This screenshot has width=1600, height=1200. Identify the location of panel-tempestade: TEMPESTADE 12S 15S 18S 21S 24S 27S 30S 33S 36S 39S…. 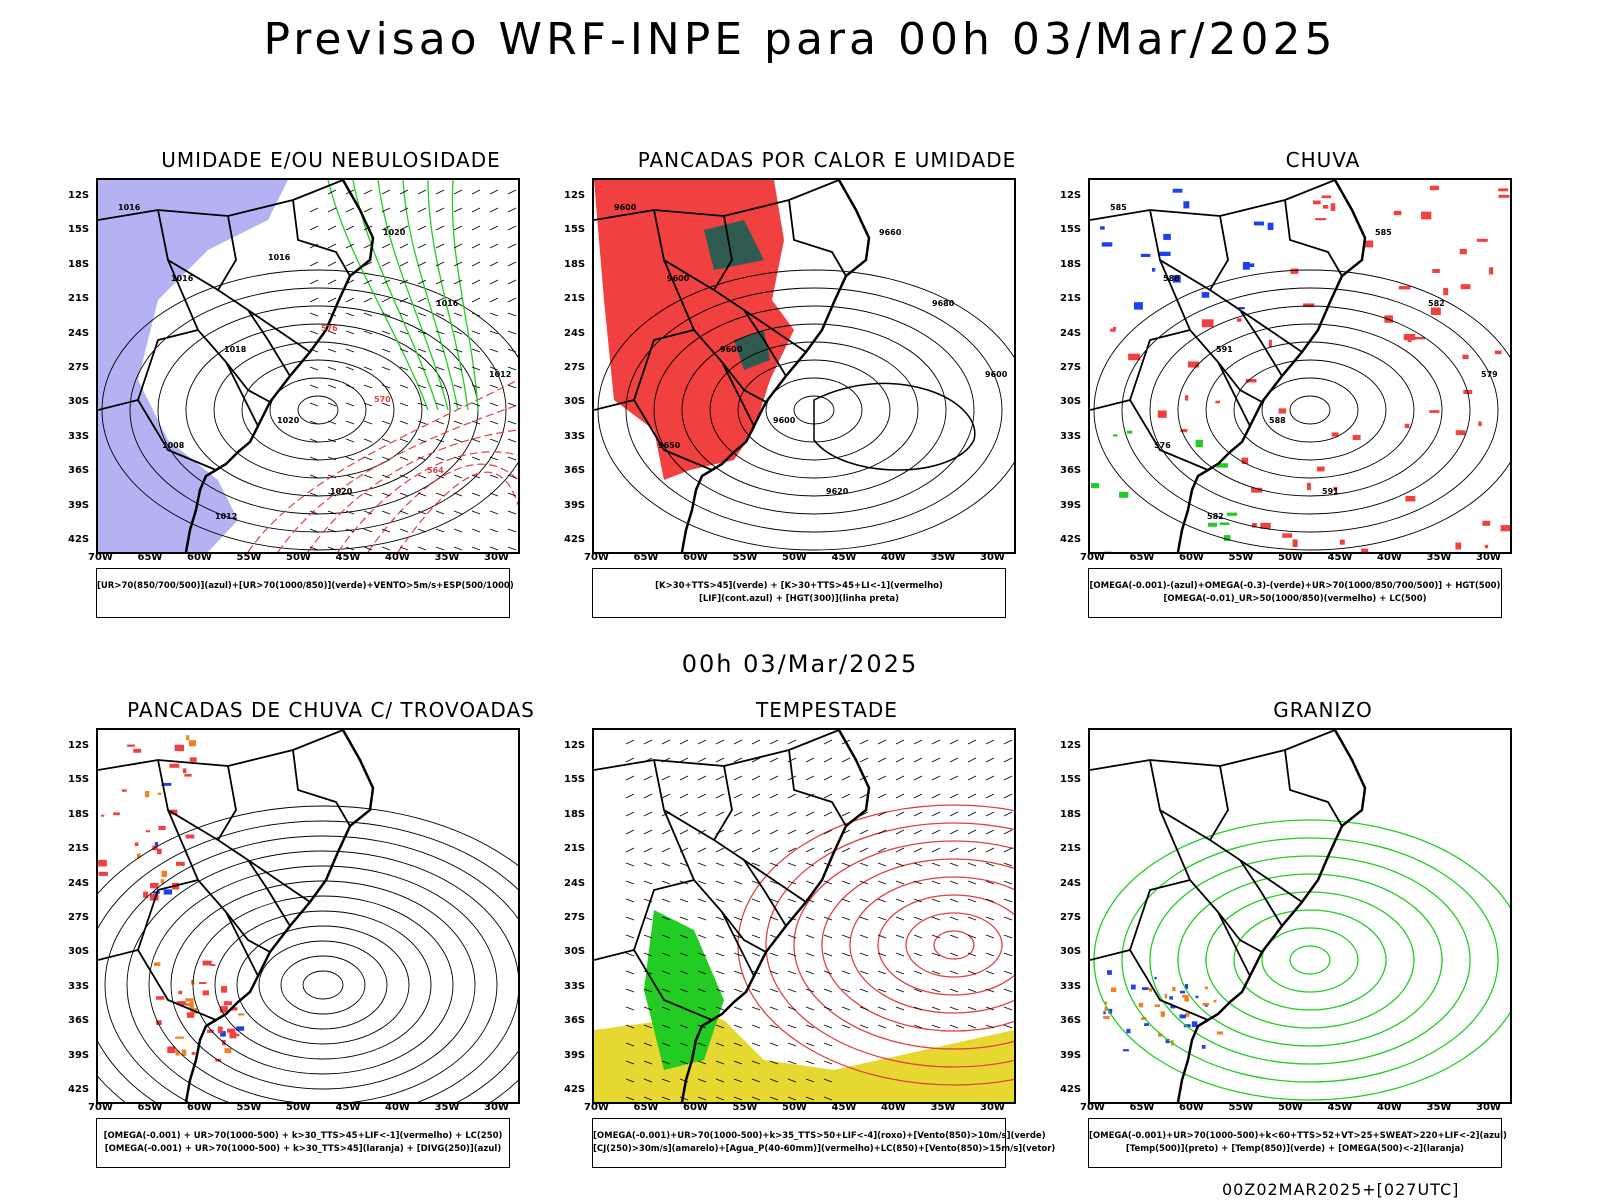
(813, 938).